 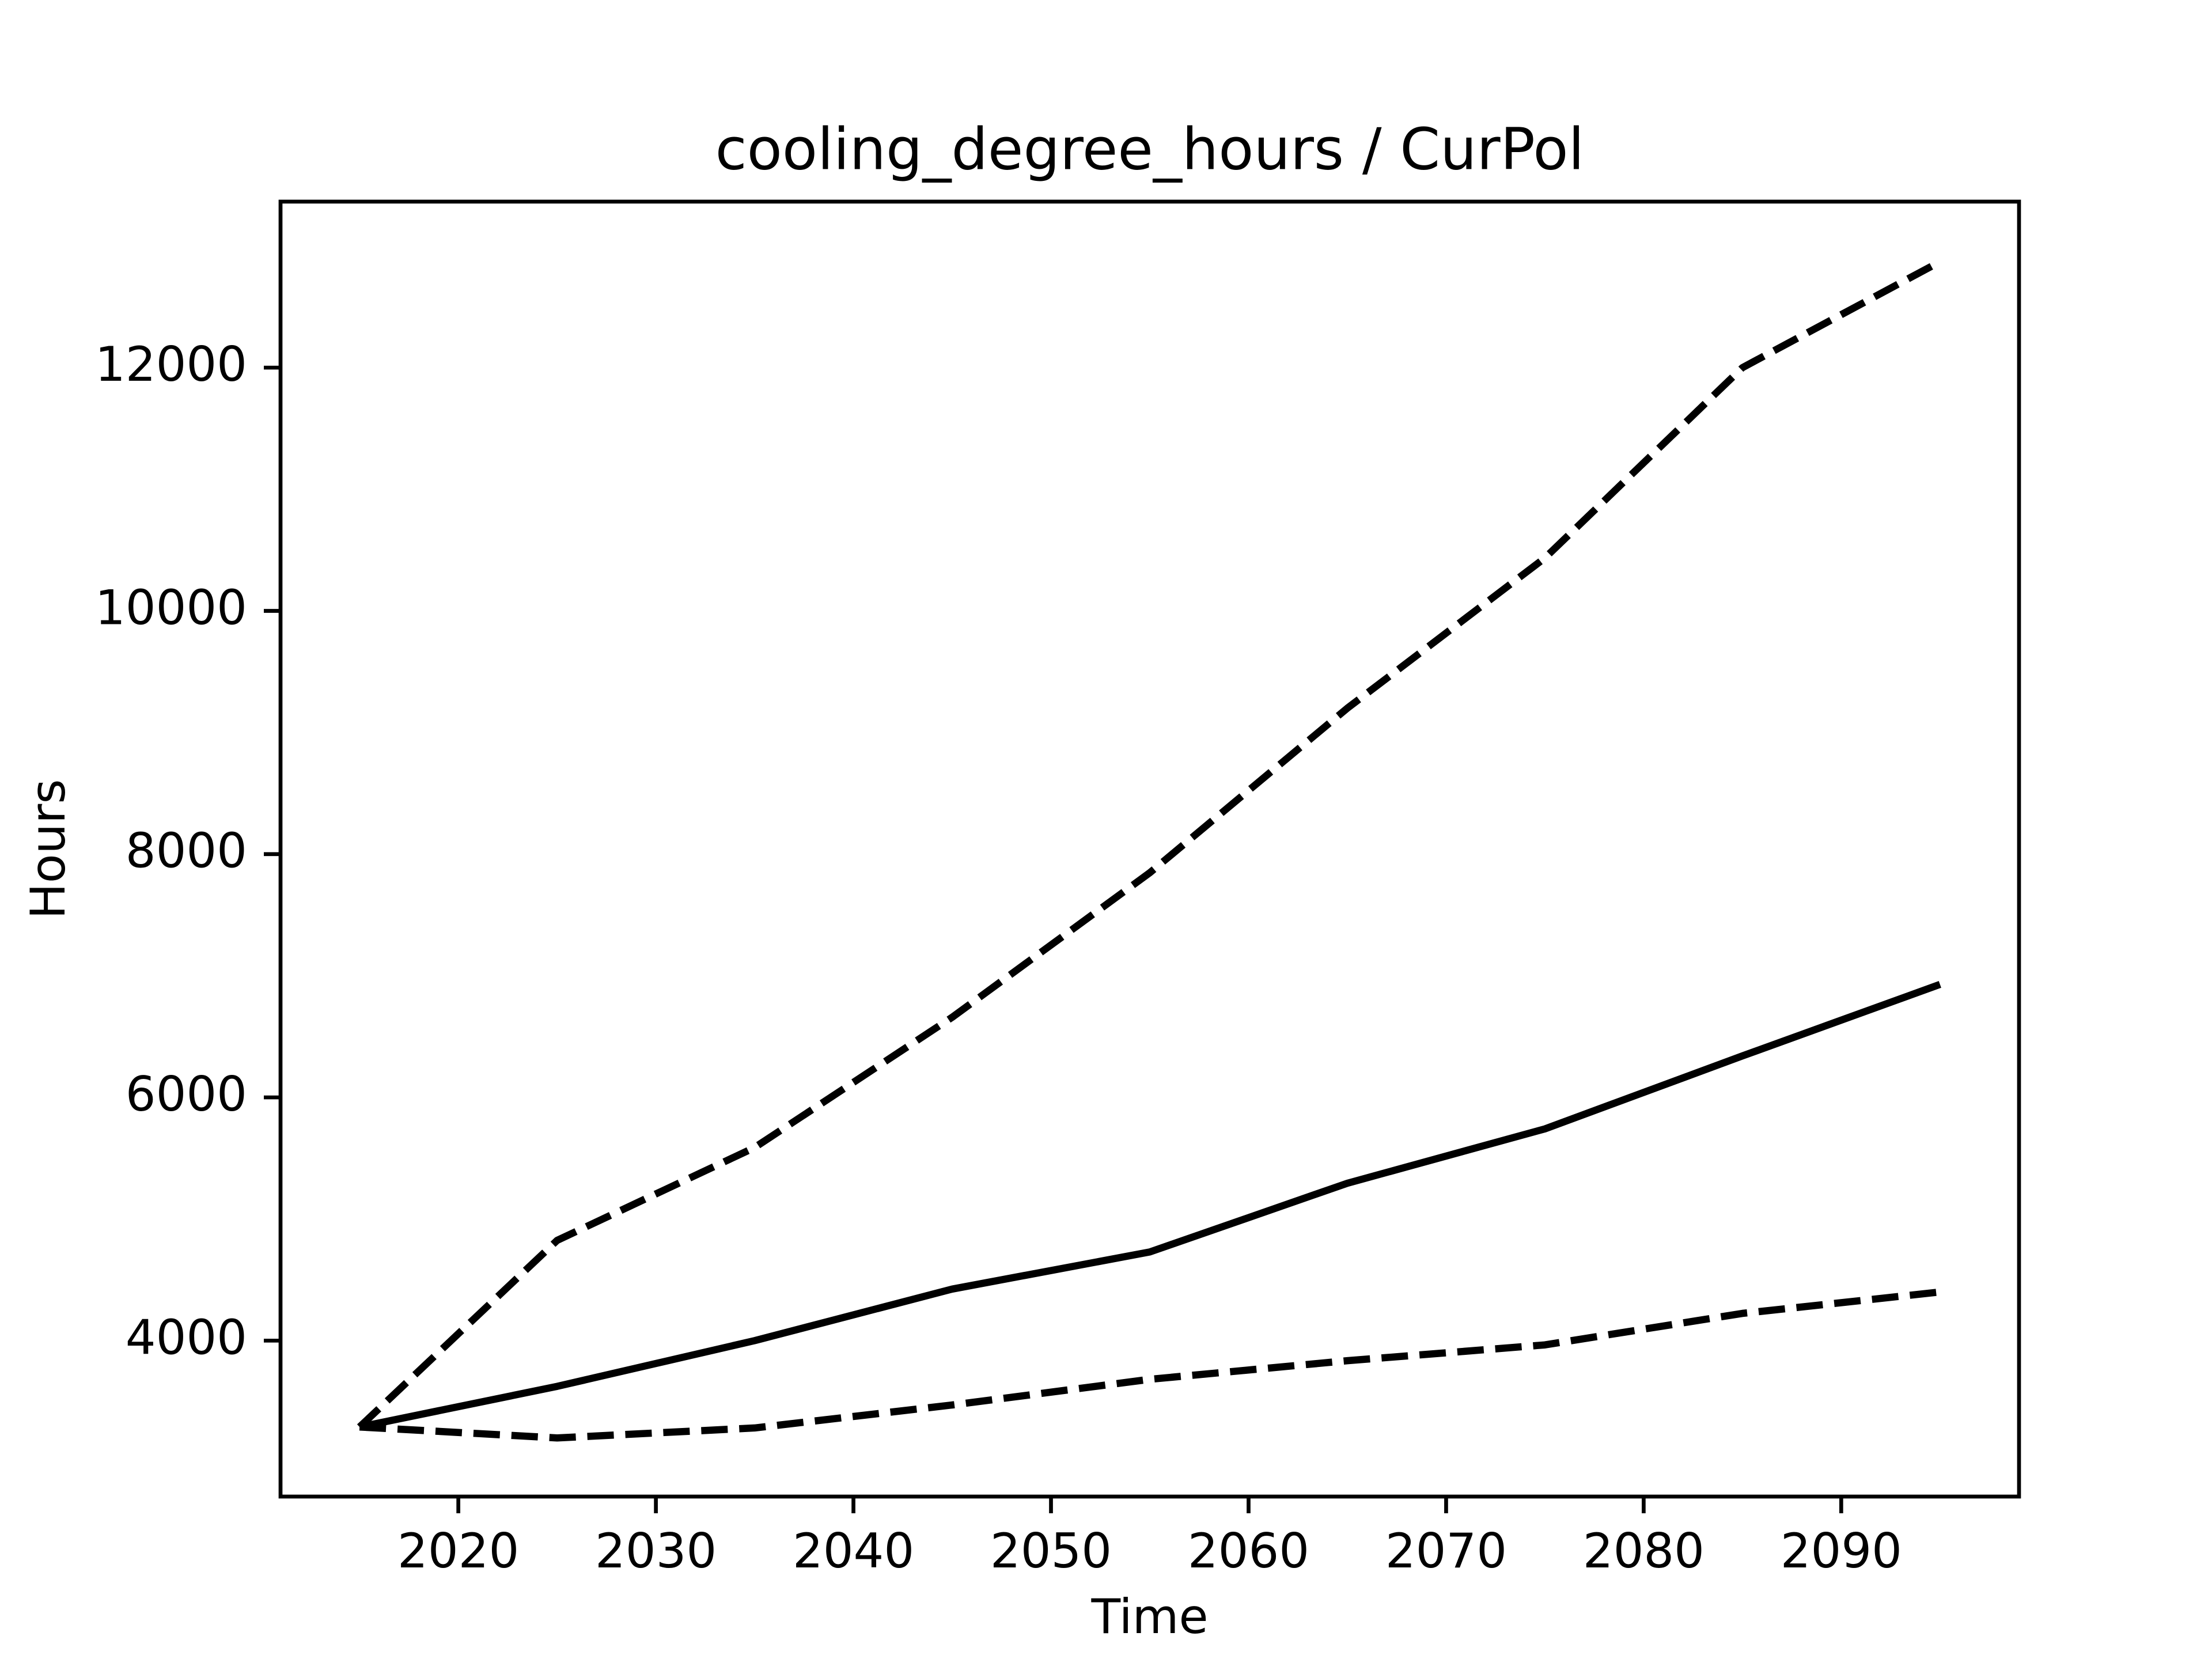 What do you see at coordinates (1051, 1551) in the screenshot?
I see `x-tick-label: 2050` at bounding box center [1051, 1551].